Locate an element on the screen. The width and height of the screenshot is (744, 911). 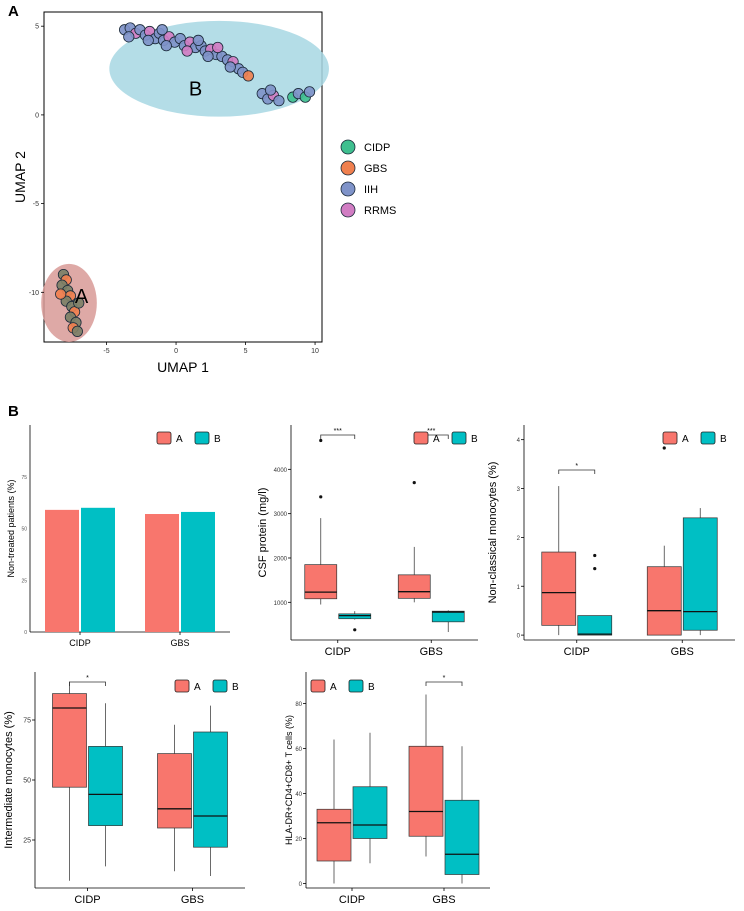
ncm-box-gbs-a-outlier is located at coordinates (664, 448).